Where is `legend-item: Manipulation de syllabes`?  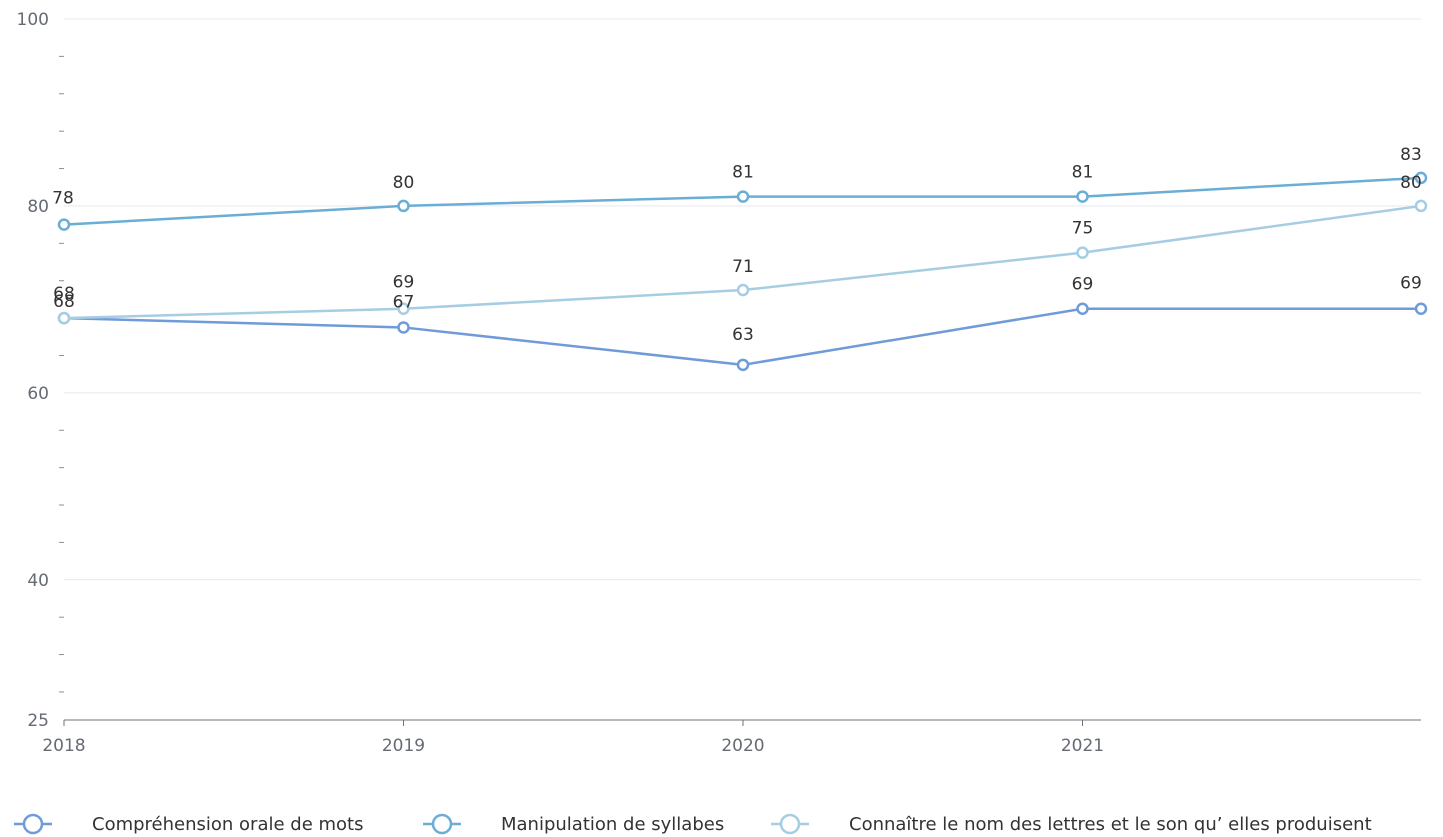 legend-item: Manipulation de syllabes is located at coordinates (573, 824).